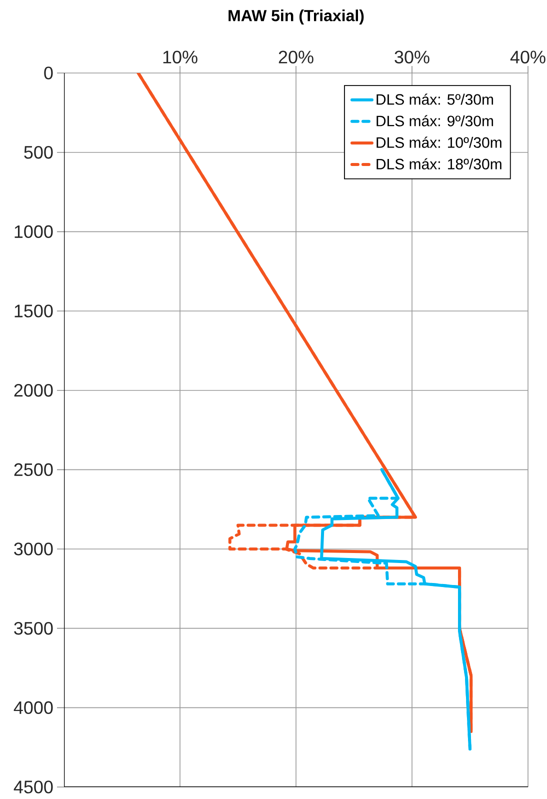 The height and width of the screenshot is (799, 547). I want to click on x-tick-label: 20%, so click(296, 57).